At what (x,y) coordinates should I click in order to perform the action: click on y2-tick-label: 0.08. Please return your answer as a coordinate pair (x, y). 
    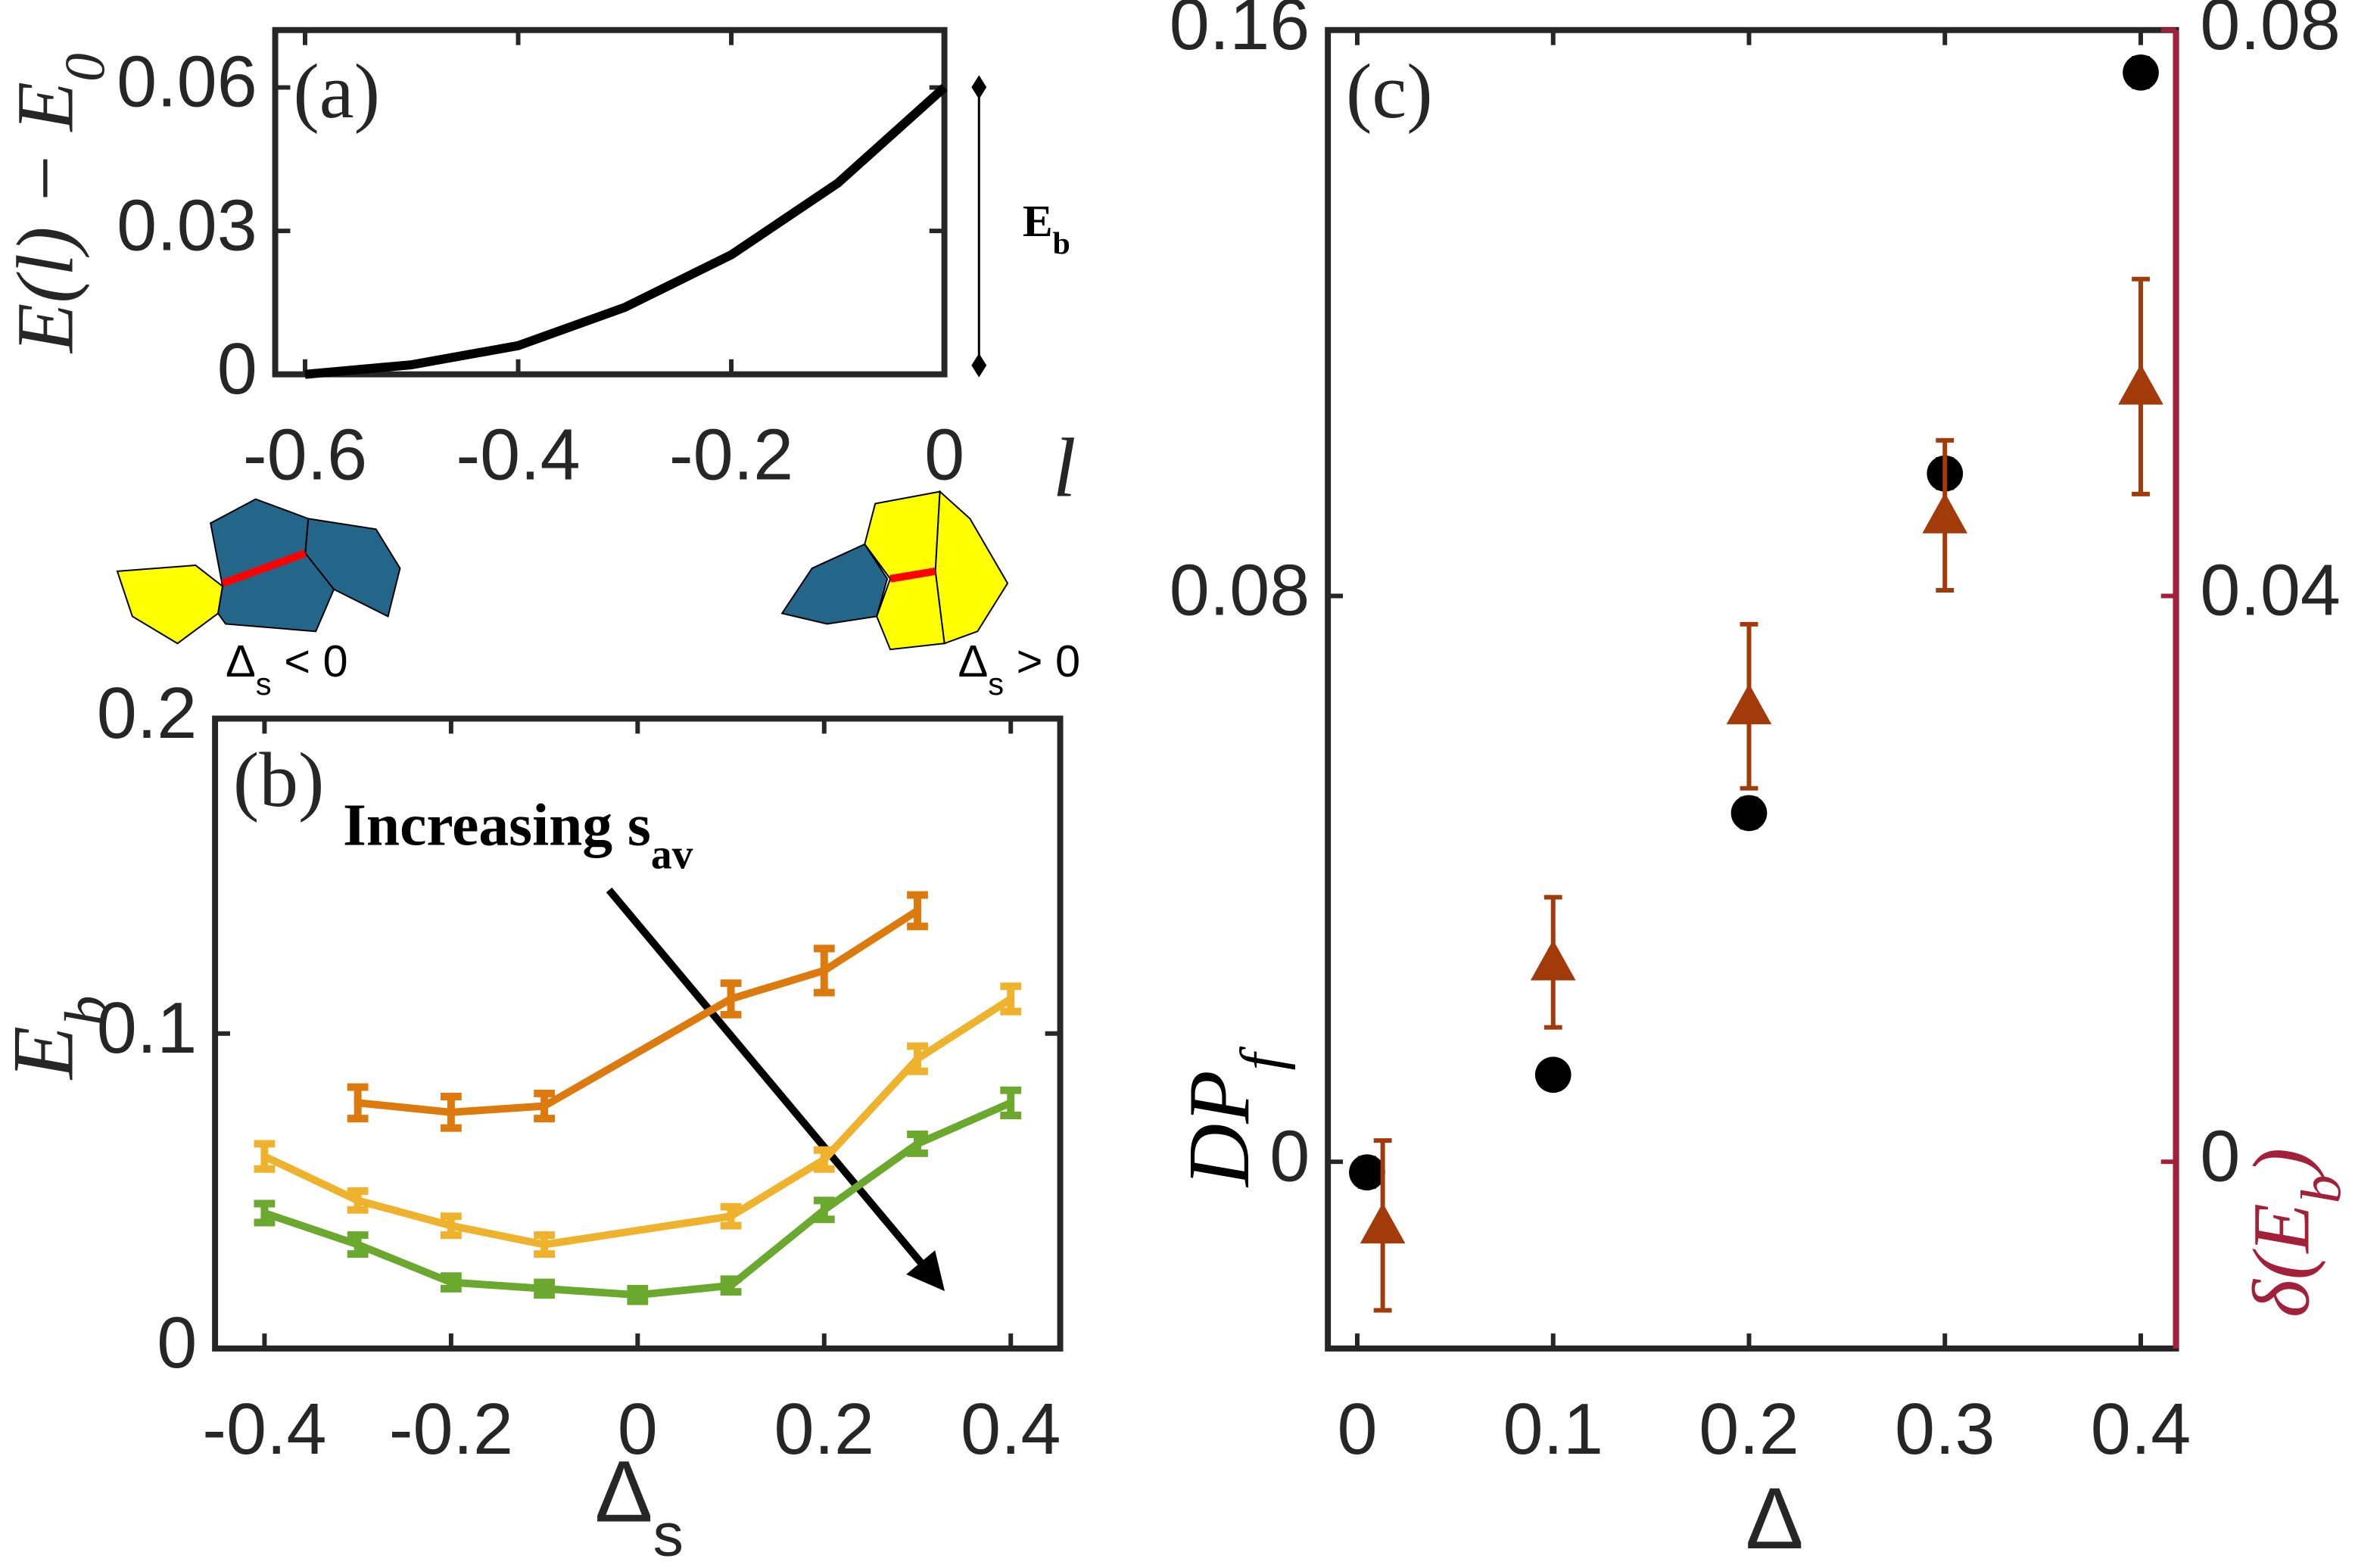
    Looking at the image, I should click on (2270, 32).